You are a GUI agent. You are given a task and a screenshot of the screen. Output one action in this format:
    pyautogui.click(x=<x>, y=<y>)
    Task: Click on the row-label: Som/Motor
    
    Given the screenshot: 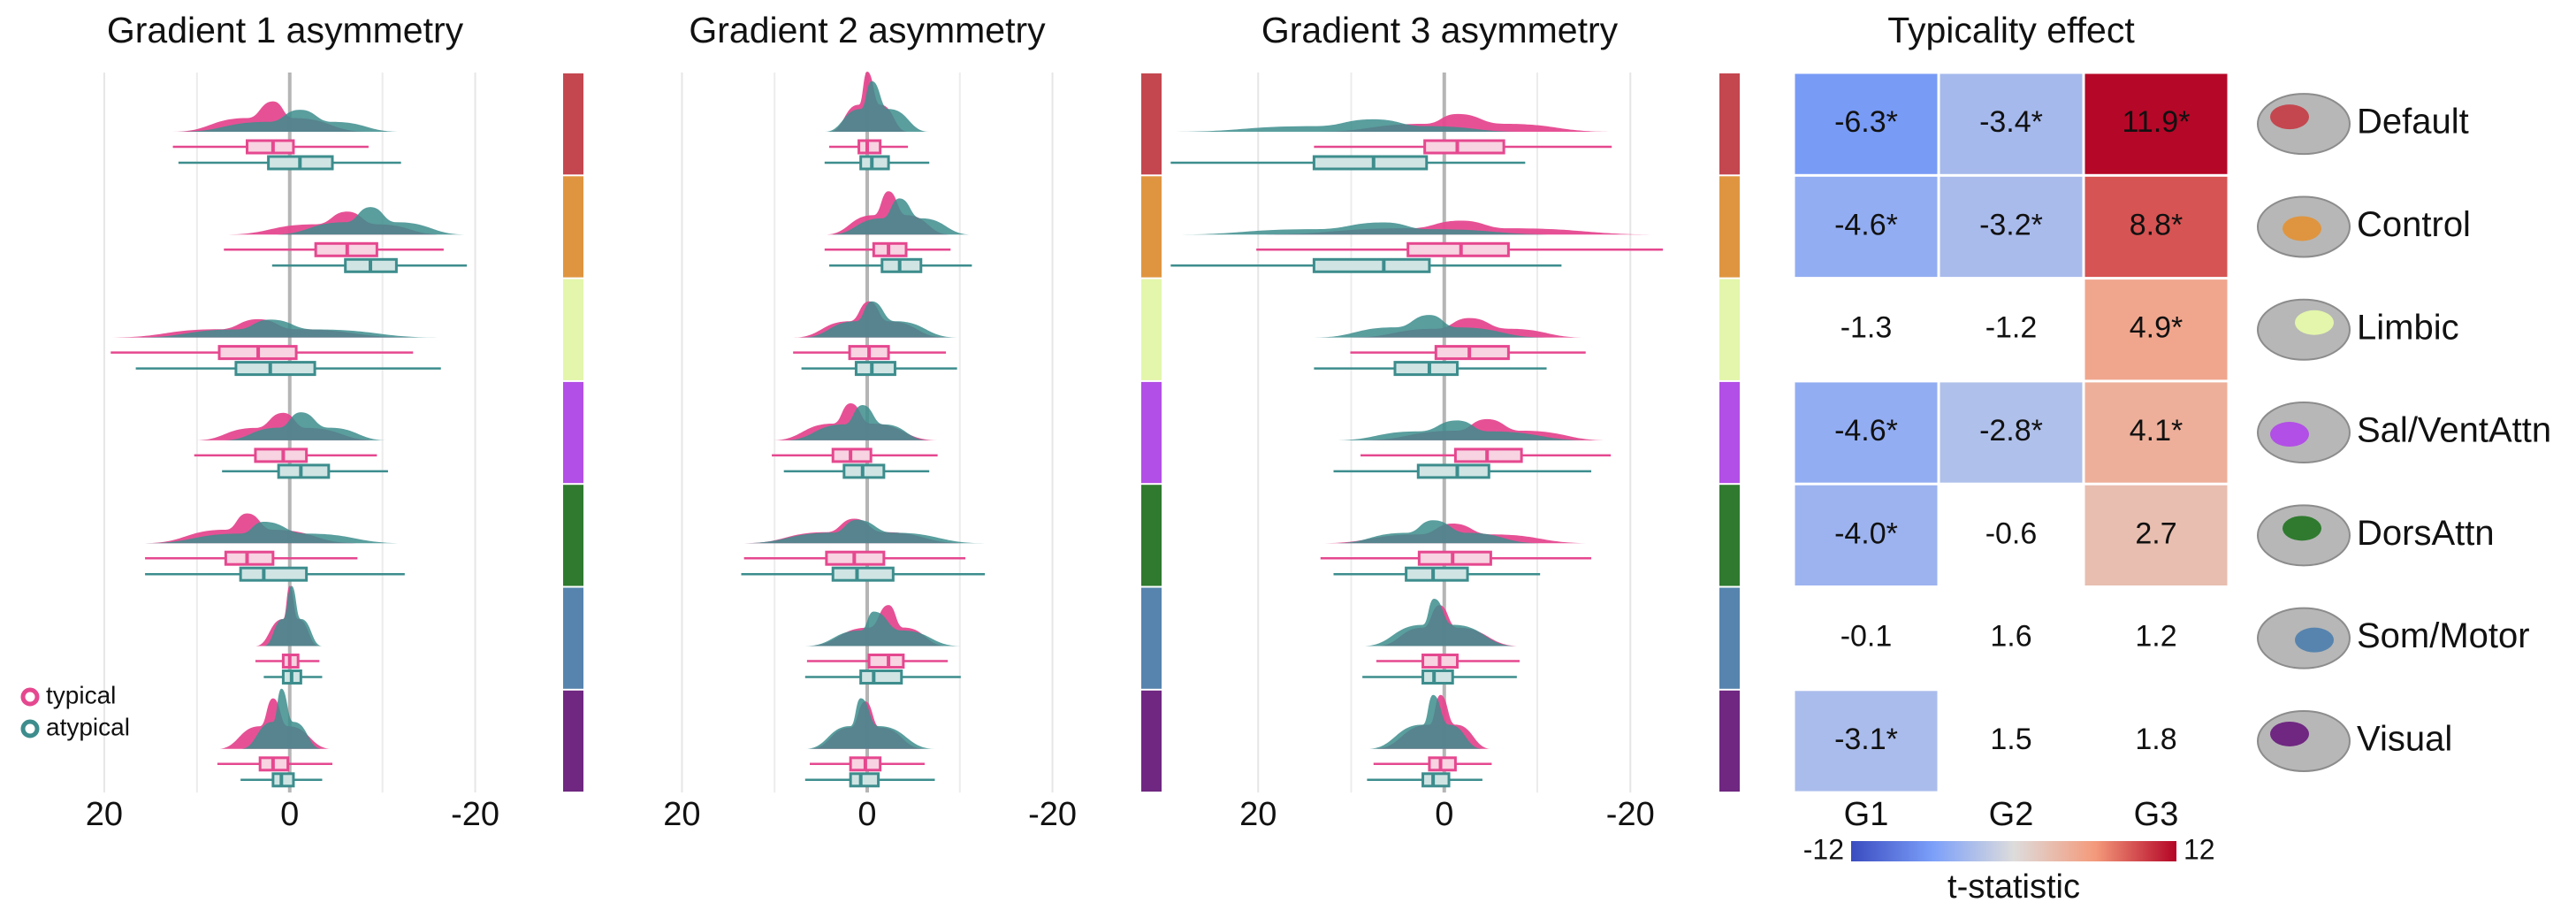 What is the action you would take?
    pyautogui.click(x=2443, y=635)
    